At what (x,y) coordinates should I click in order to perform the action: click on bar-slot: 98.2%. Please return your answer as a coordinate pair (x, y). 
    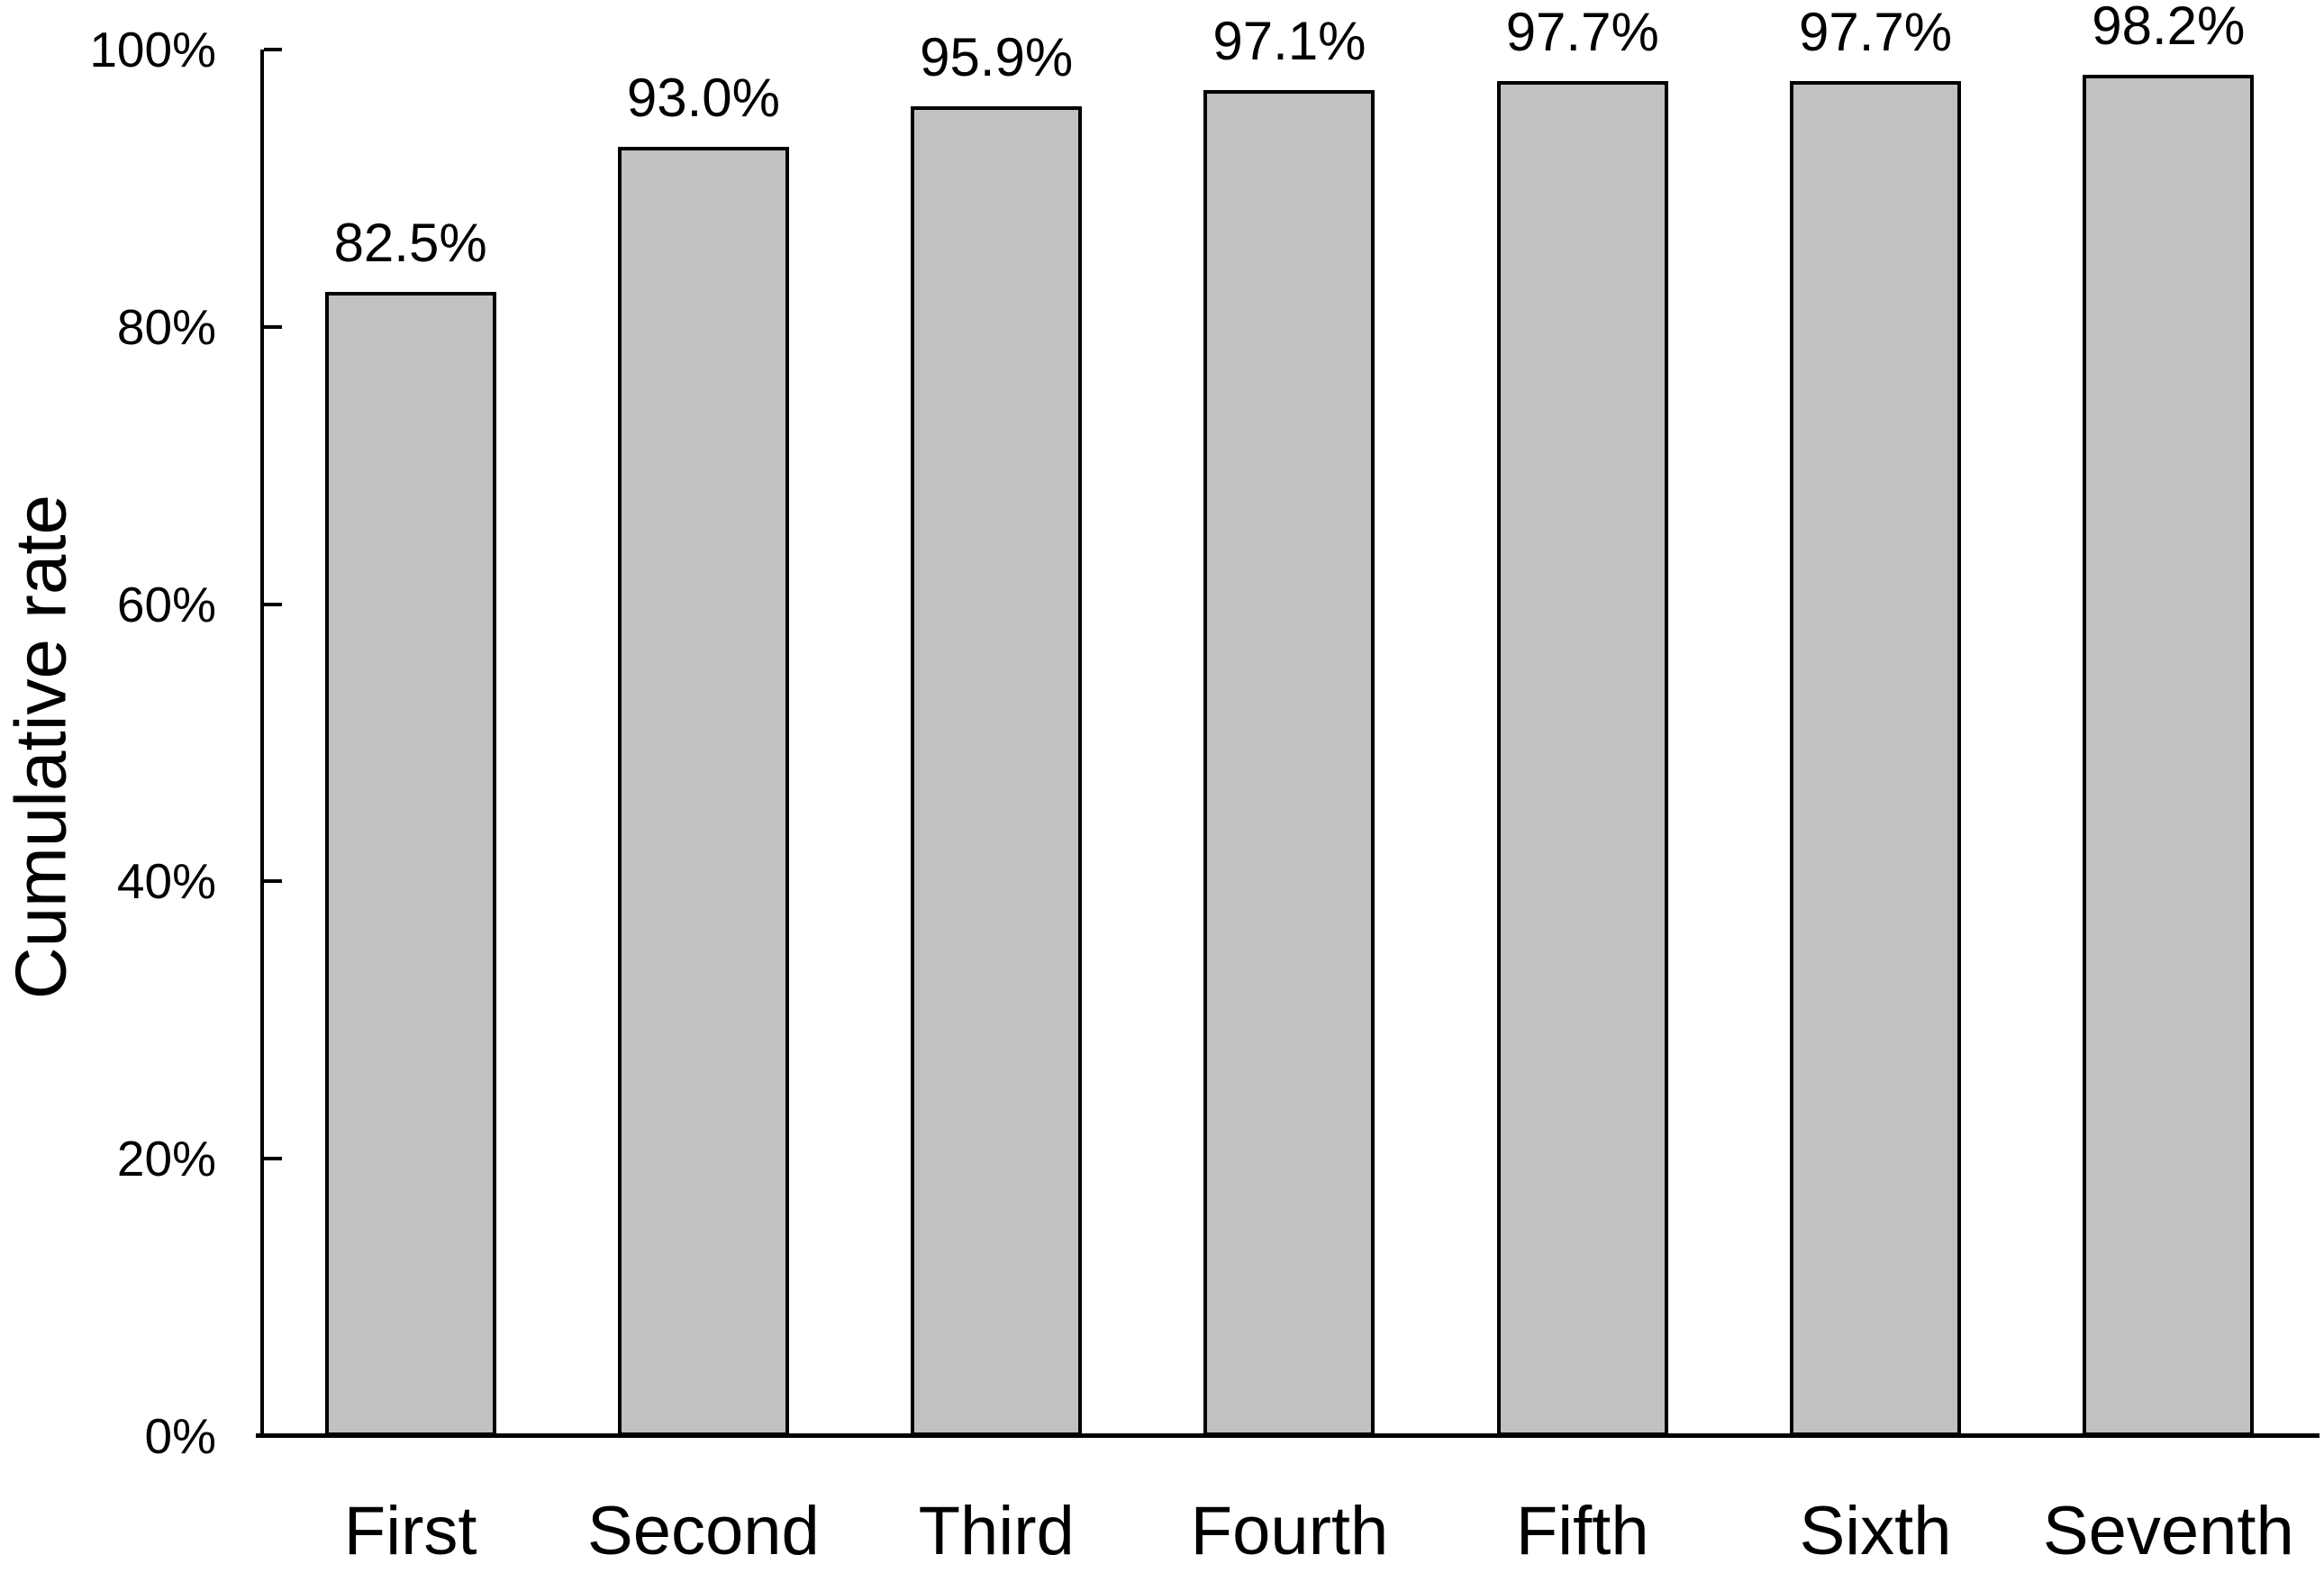
    Looking at the image, I should click on (2168, 718).